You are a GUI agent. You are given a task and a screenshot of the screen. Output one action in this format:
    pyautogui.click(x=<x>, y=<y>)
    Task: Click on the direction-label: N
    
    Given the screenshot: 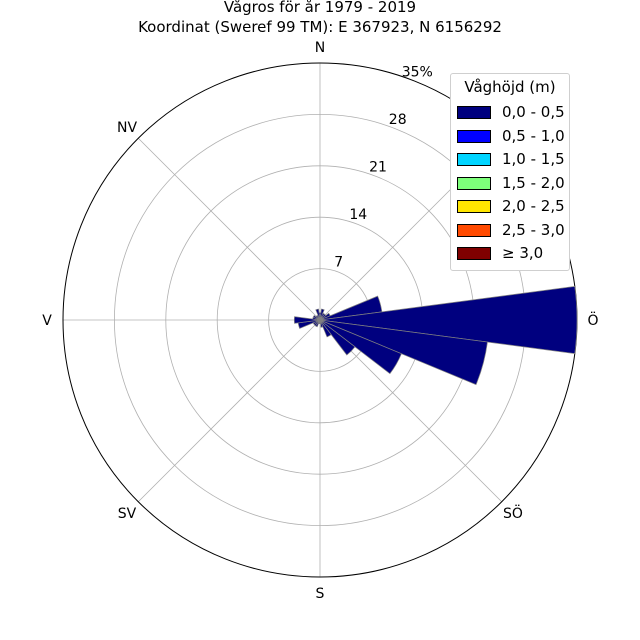 What is the action you would take?
    pyautogui.click(x=320, y=48)
    